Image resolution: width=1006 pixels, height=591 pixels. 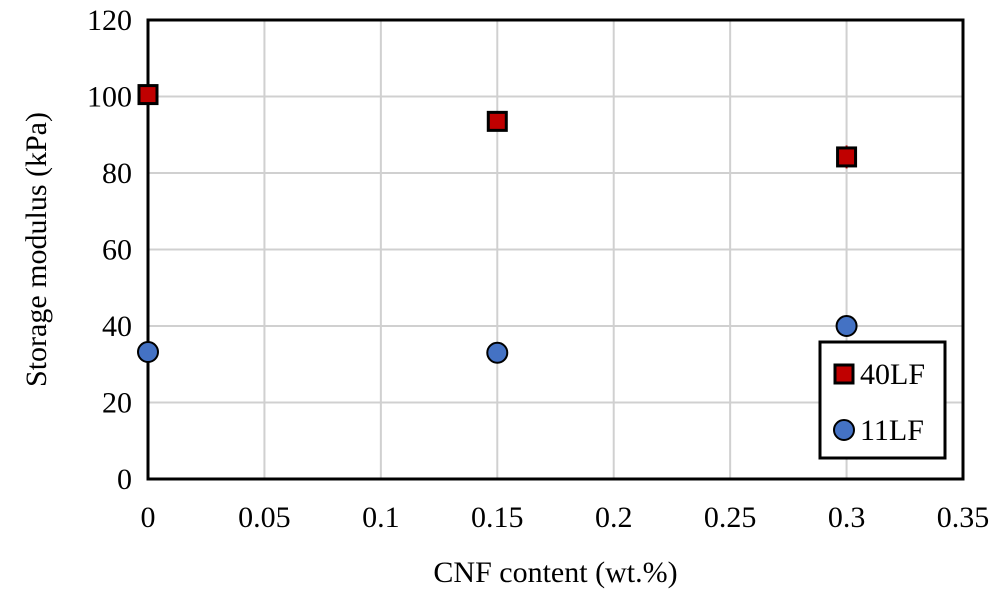 What do you see at coordinates (264, 517) in the screenshot?
I see `x-tick-label: 0.05` at bounding box center [264, 517].